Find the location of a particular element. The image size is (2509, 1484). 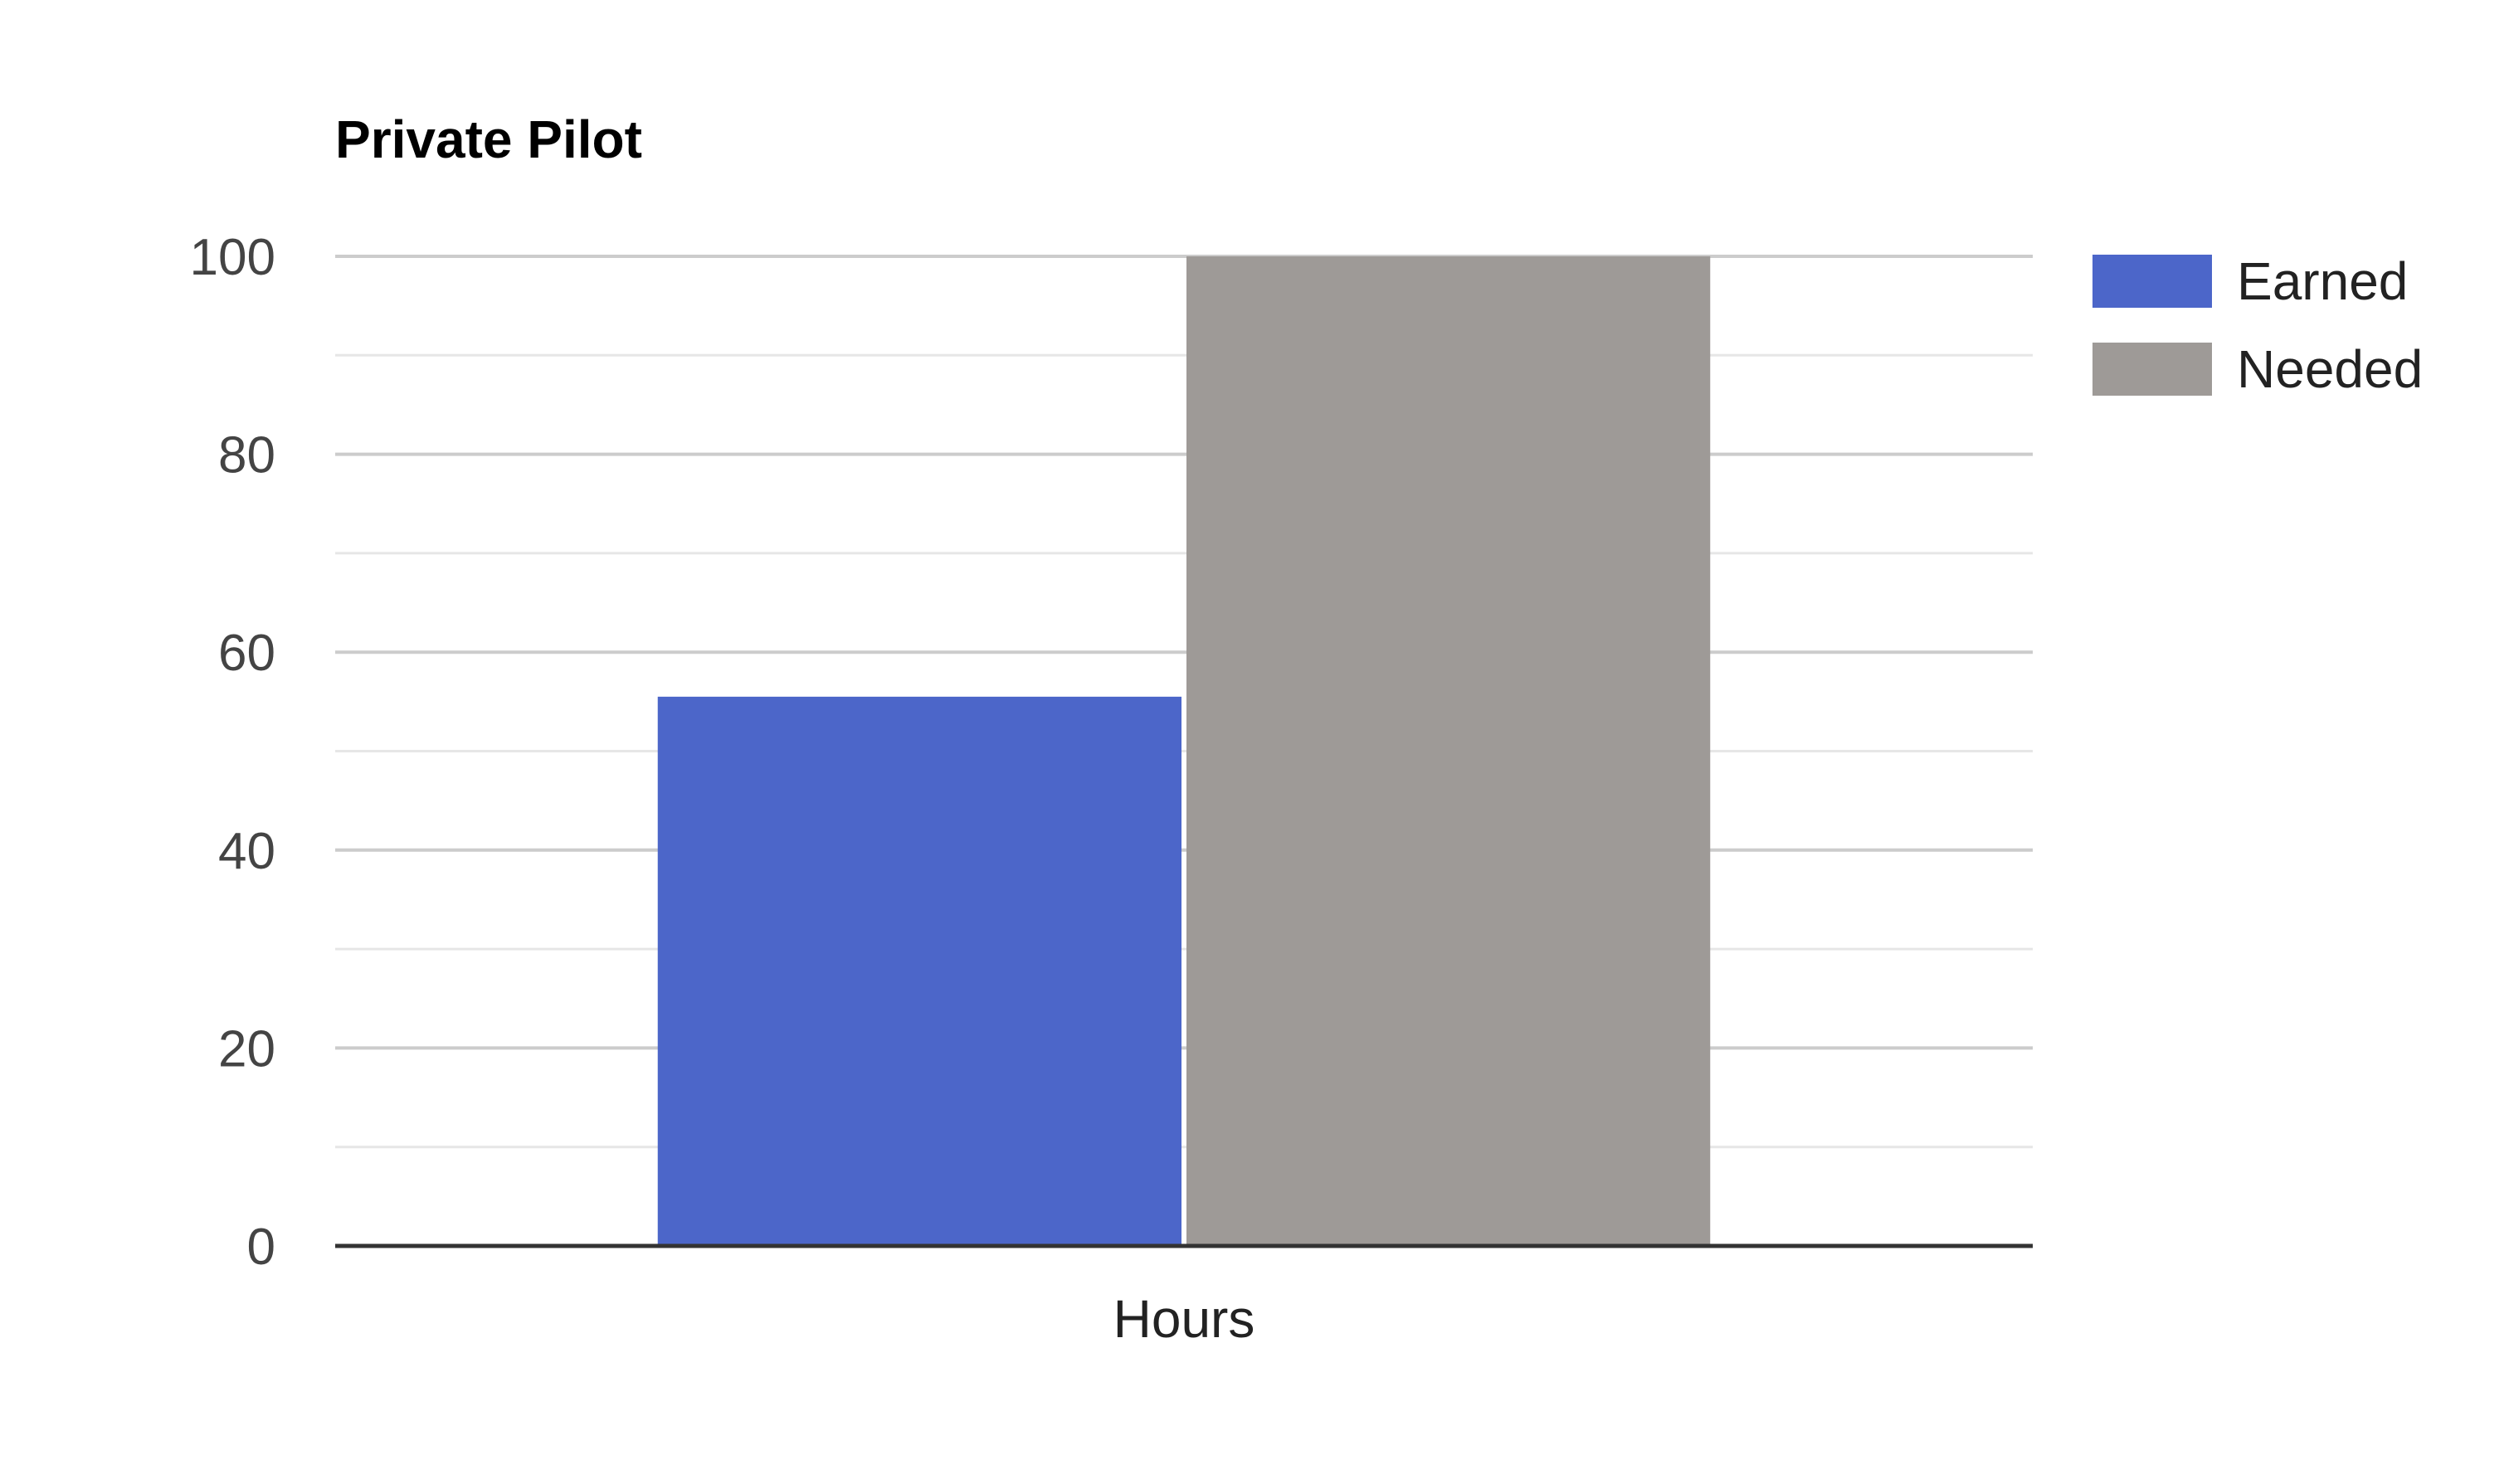

legend-label-earned: Earned is located at coordinates (2322, 281).